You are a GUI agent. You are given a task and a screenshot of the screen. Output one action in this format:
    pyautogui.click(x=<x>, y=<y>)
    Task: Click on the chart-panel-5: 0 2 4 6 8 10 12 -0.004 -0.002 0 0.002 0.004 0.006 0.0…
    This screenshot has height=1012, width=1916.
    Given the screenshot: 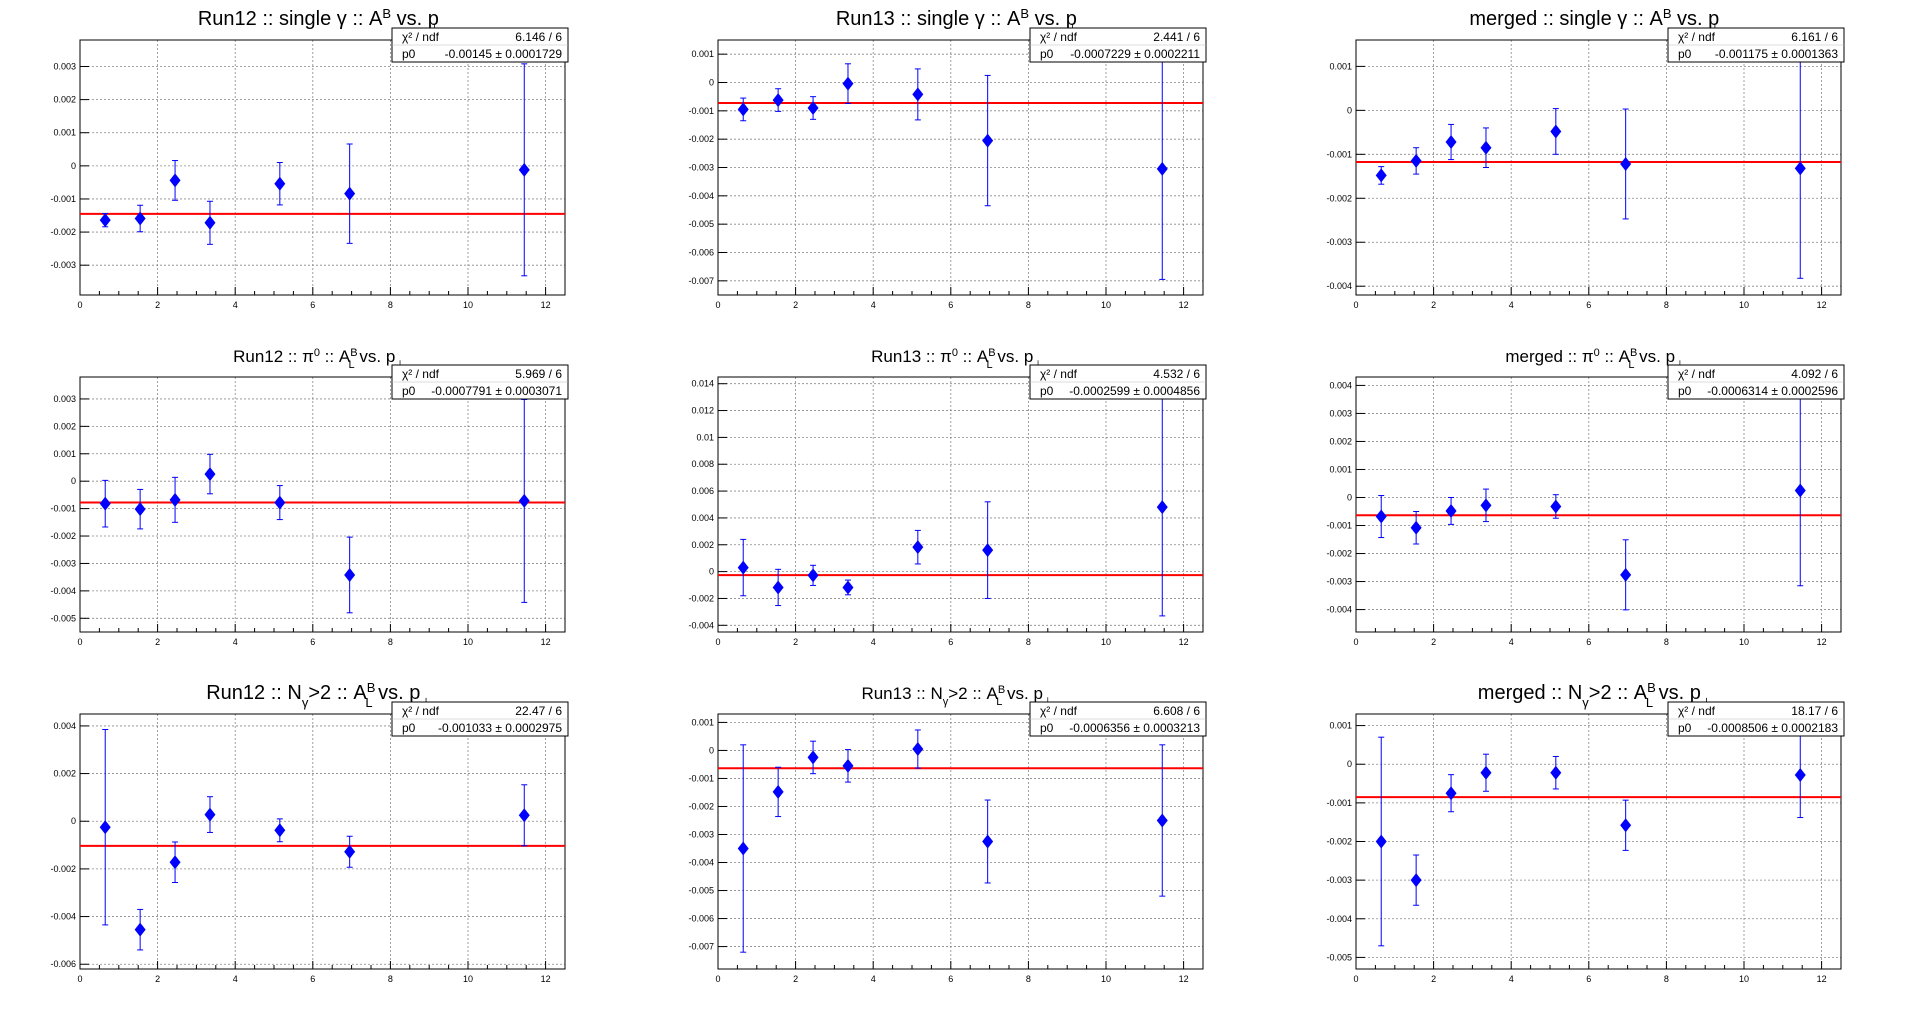 What is the action you would take?
    pyautogui.click(x=957, y=505)
    